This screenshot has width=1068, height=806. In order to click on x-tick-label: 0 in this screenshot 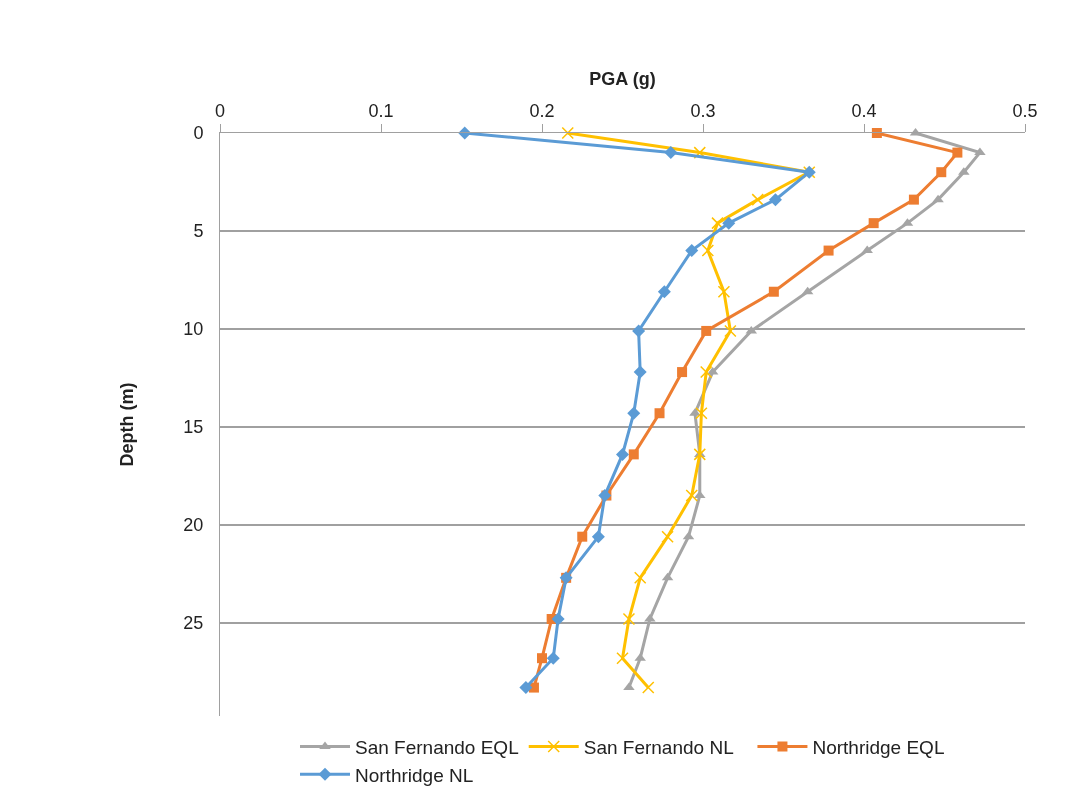, I will do `click(220, 110)`.